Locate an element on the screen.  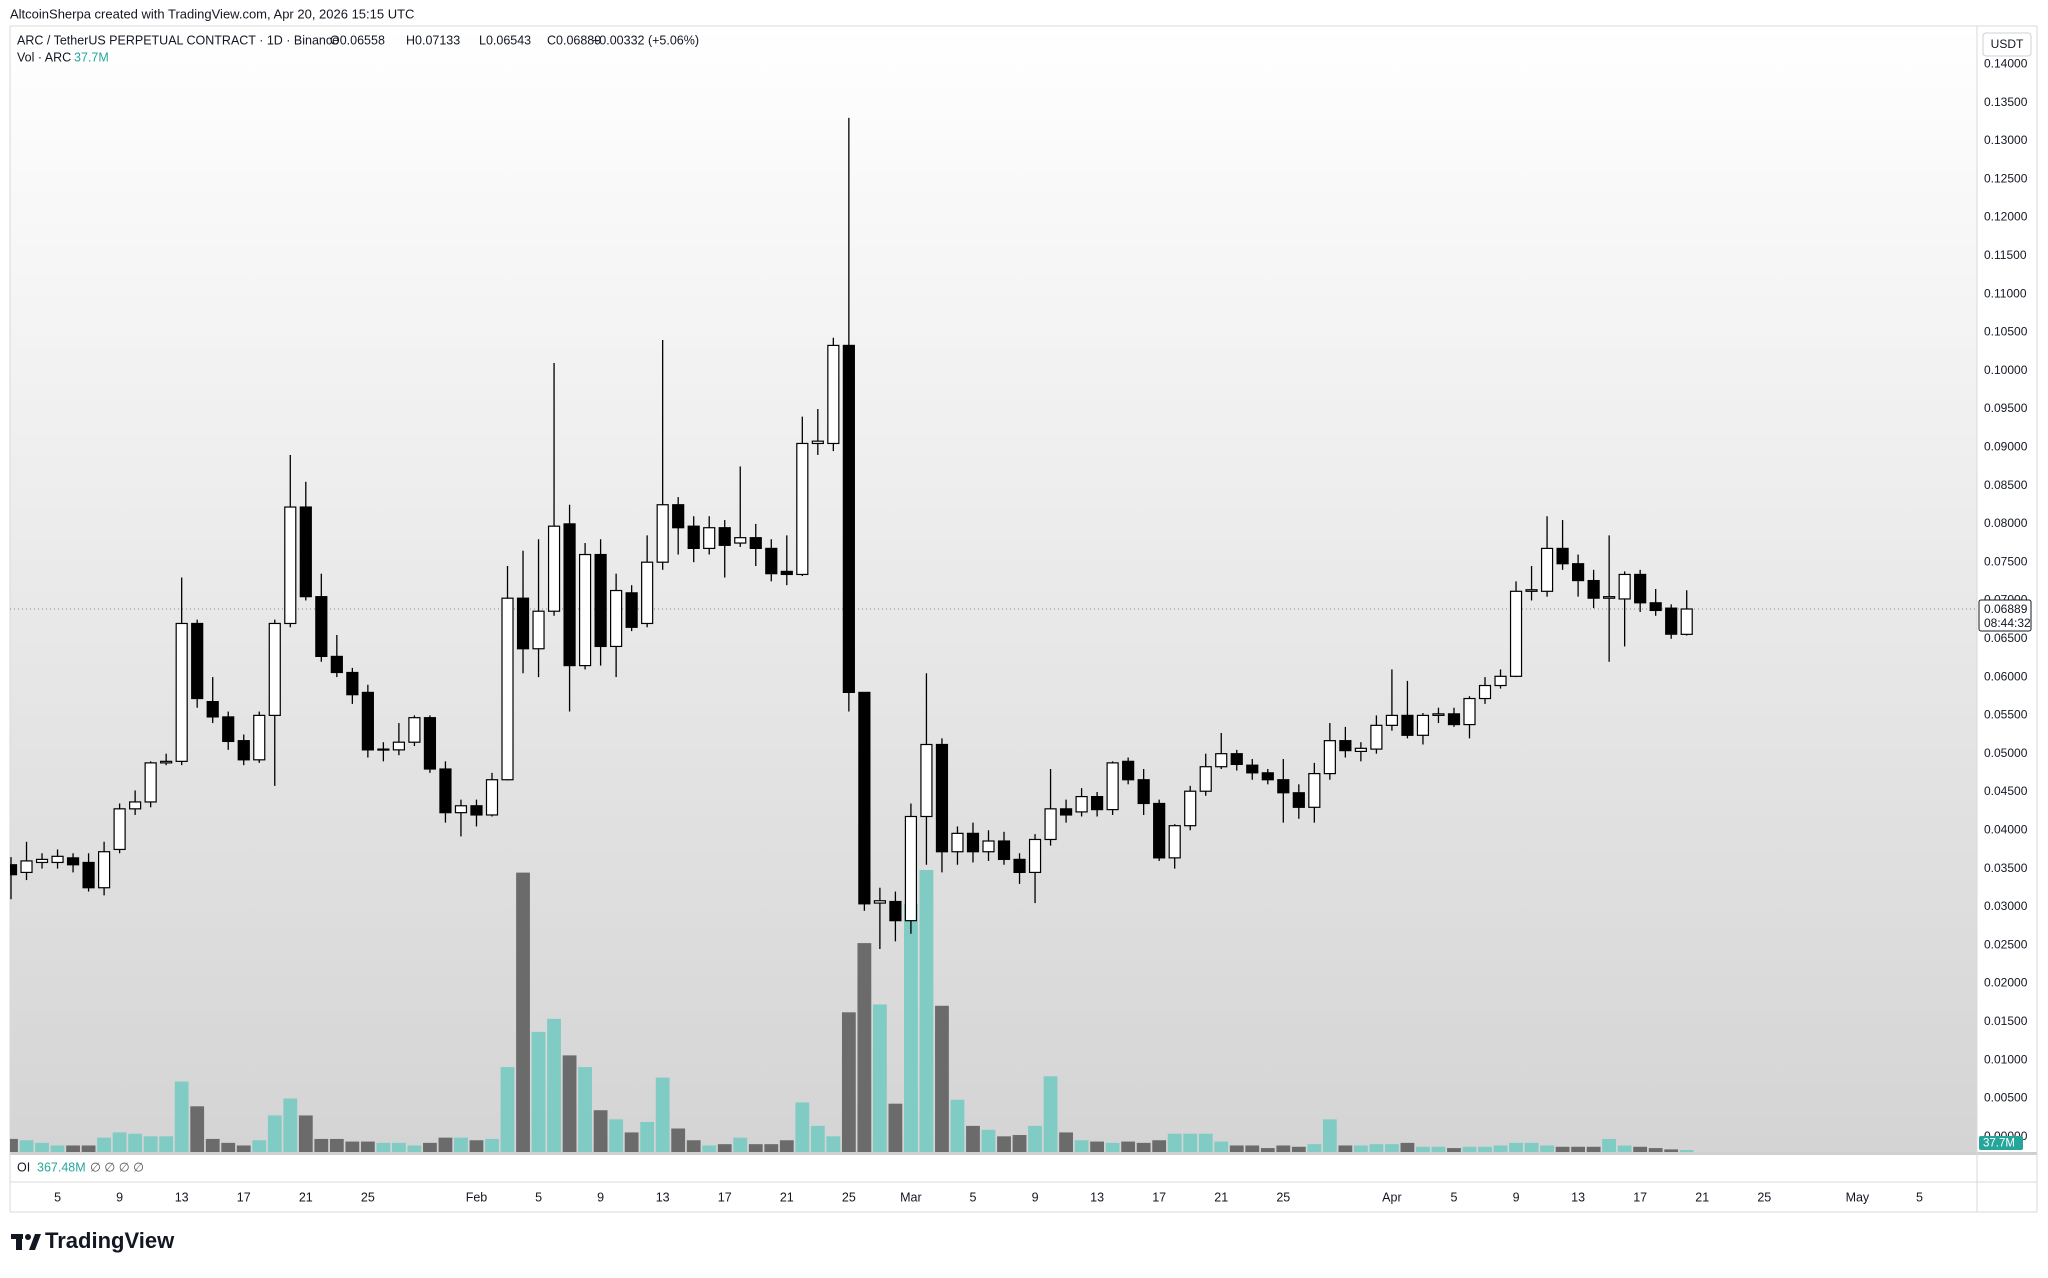
x-tick-label: 9 is located at coordinates (1516, 1197).